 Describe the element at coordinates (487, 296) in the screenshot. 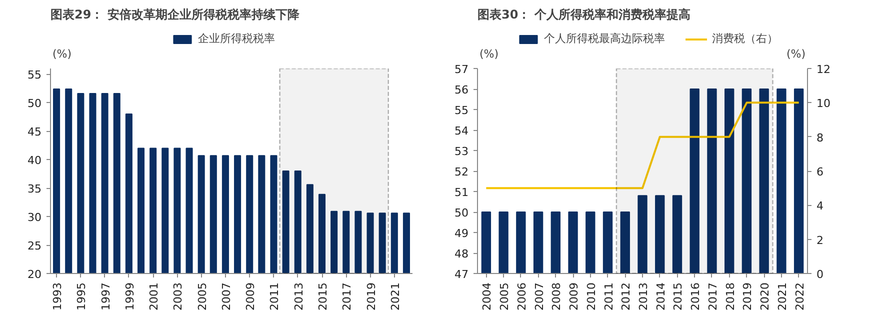

I see `x-tick-label: 2004` at that location.